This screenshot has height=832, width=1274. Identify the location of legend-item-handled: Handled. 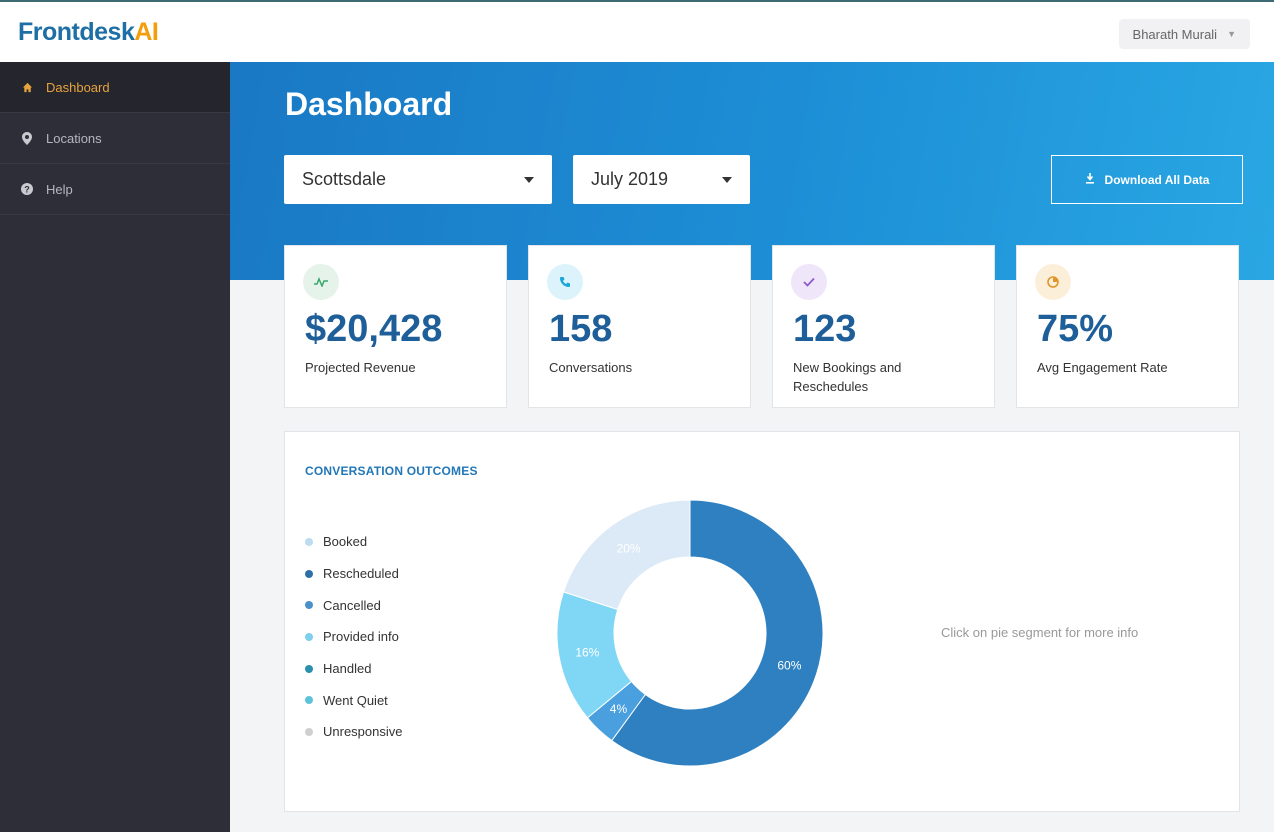
(354, 669).